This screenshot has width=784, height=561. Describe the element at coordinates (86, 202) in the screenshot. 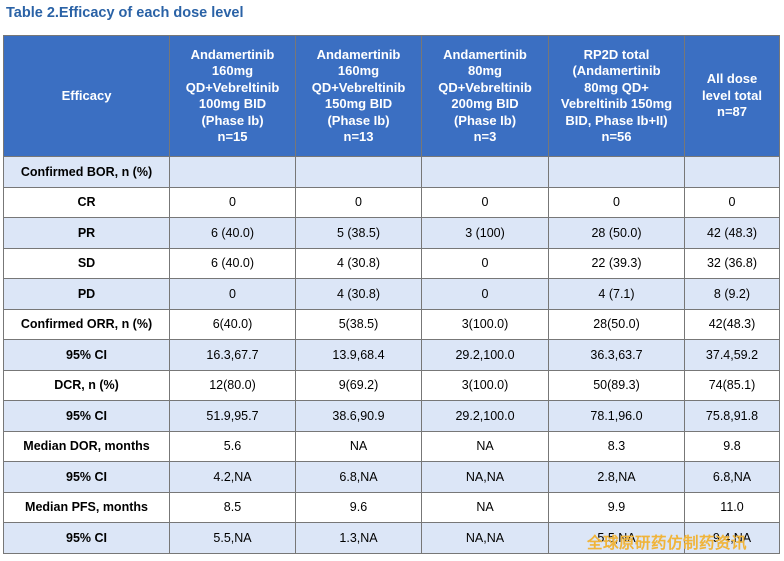

I see `row-label: CR` at that location.